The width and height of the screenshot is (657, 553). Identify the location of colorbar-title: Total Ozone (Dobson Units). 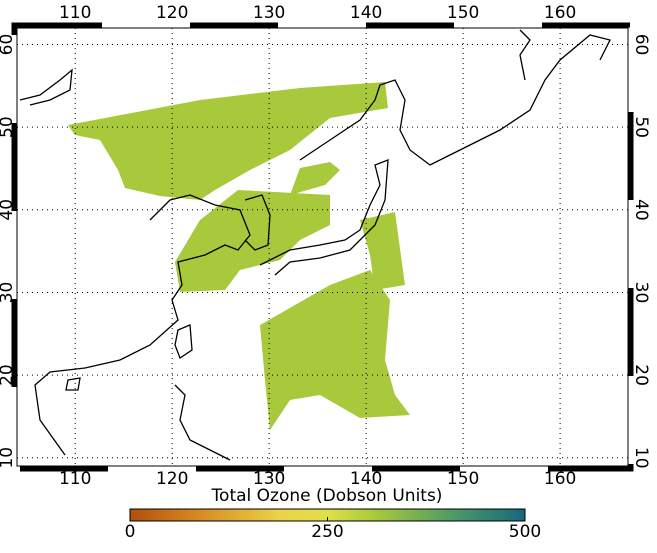
(327, 496).